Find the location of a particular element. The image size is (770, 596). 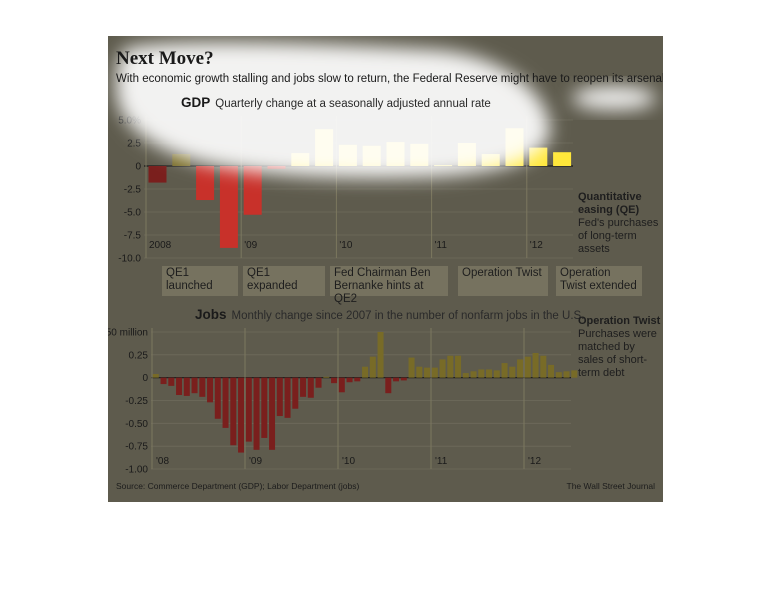

jobs-tick-label: 0.25 is located at coordinates (139, 355).